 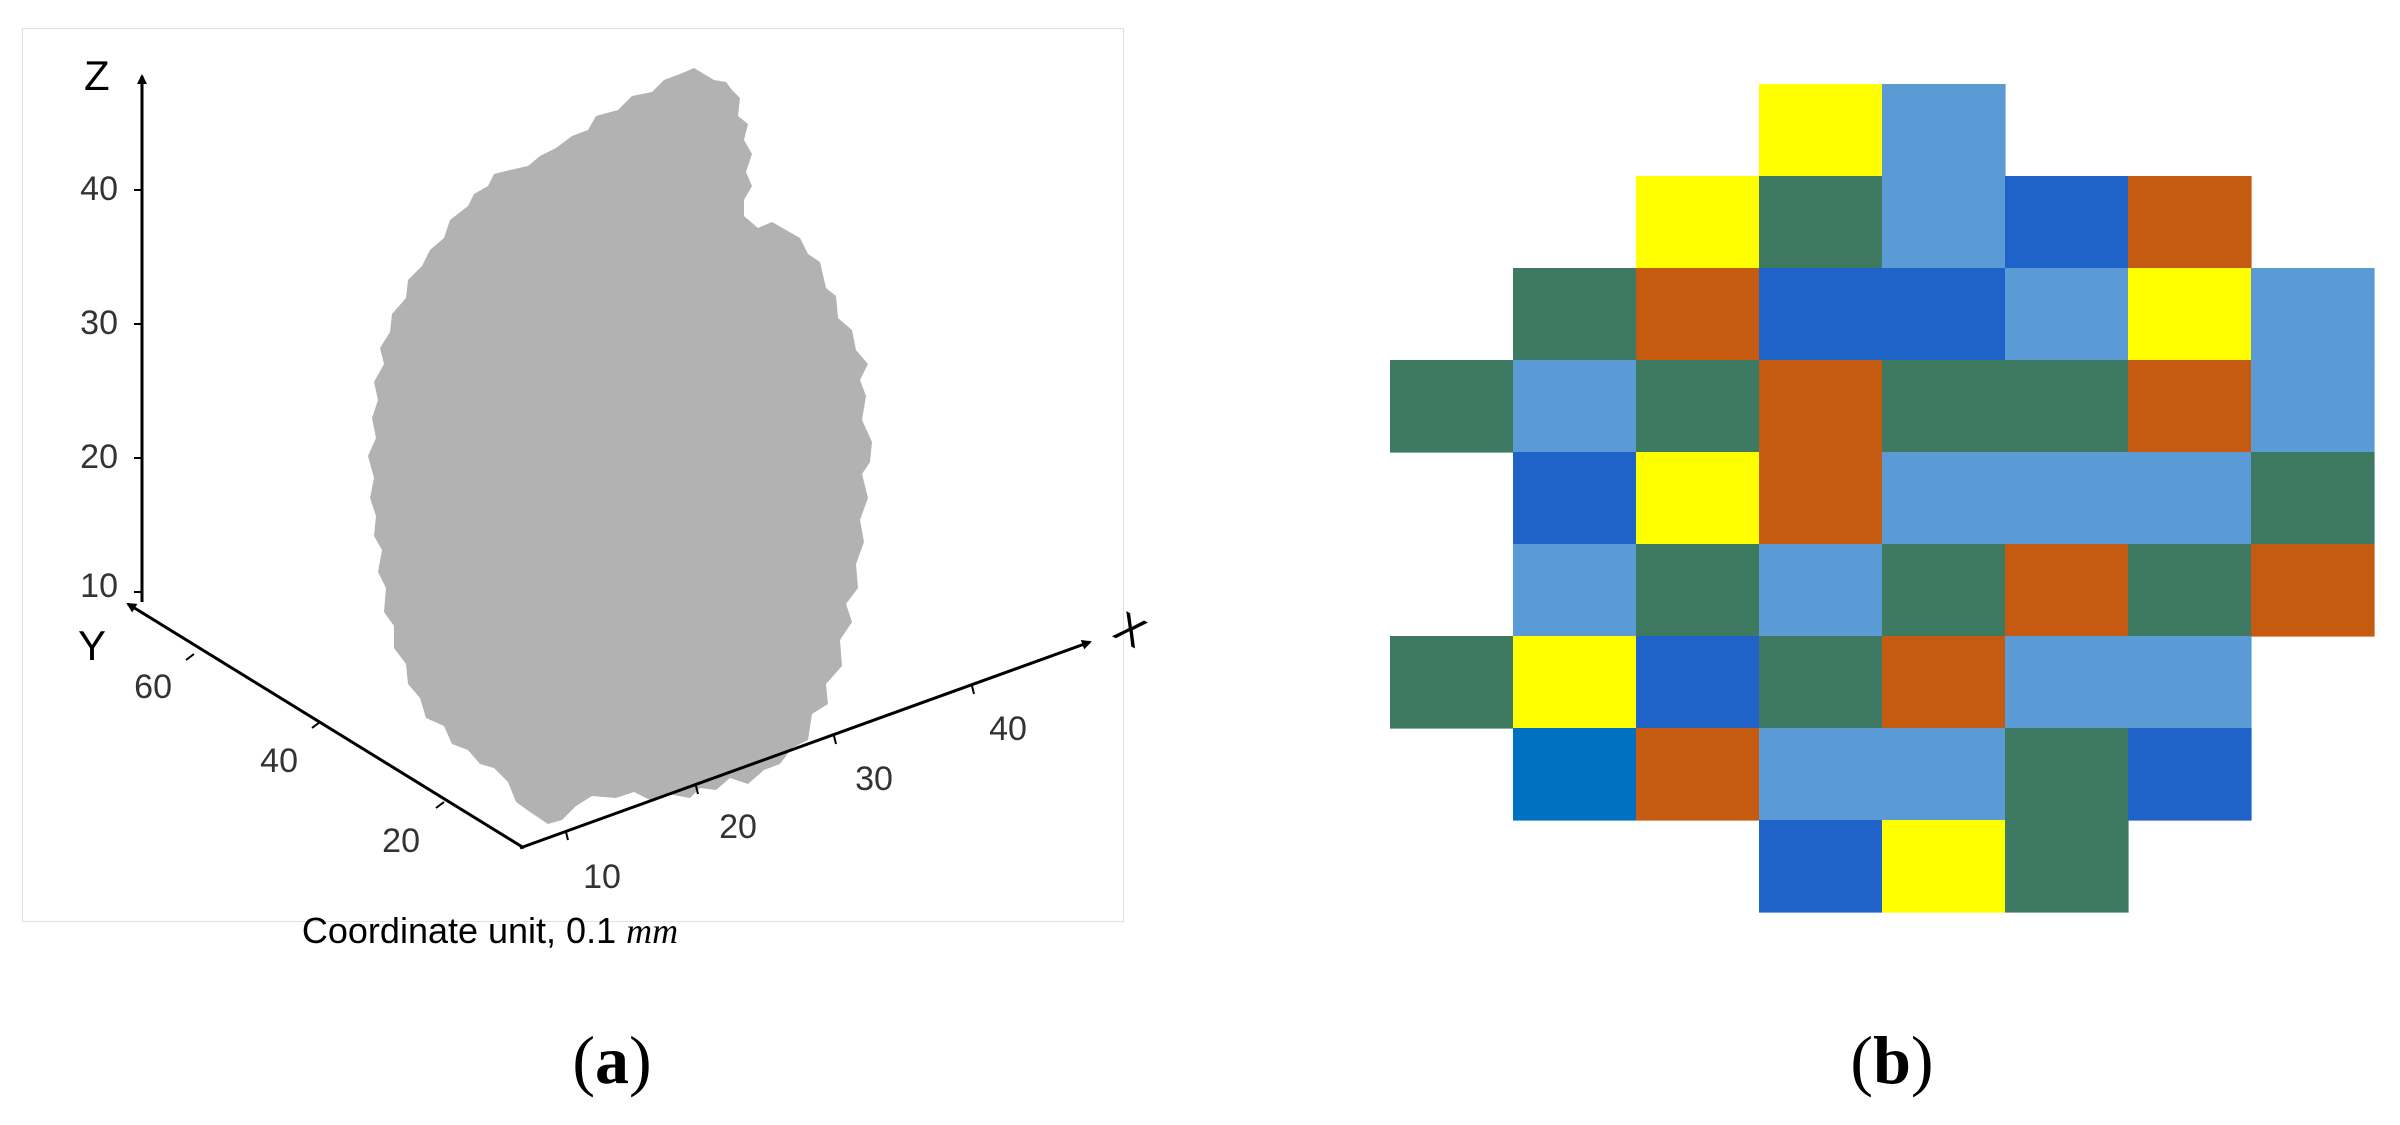 I want to click on caption-prefix: Coordinate unit, 0.1, so click(x=464, y=930).